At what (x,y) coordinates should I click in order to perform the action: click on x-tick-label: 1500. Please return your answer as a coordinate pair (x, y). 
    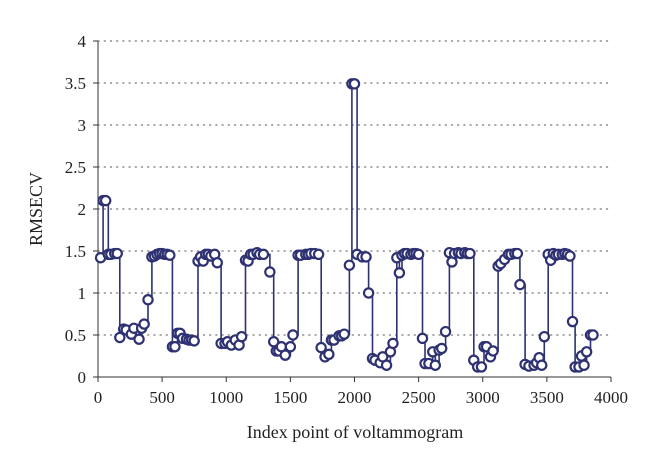
    Looking at the image, I should click on (290, 397).